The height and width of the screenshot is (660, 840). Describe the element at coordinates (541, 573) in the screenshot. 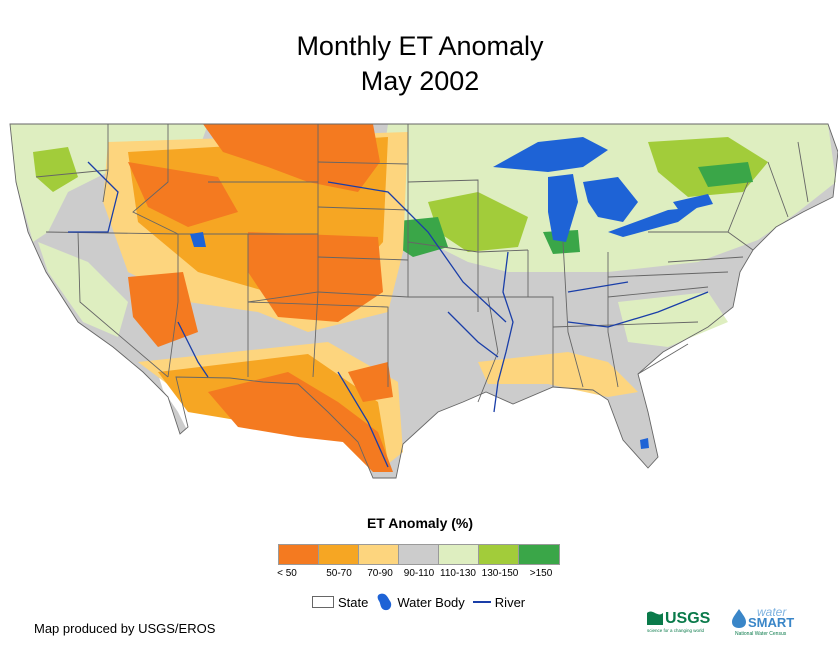

I see `legend-label-over-150: >150` at that location.